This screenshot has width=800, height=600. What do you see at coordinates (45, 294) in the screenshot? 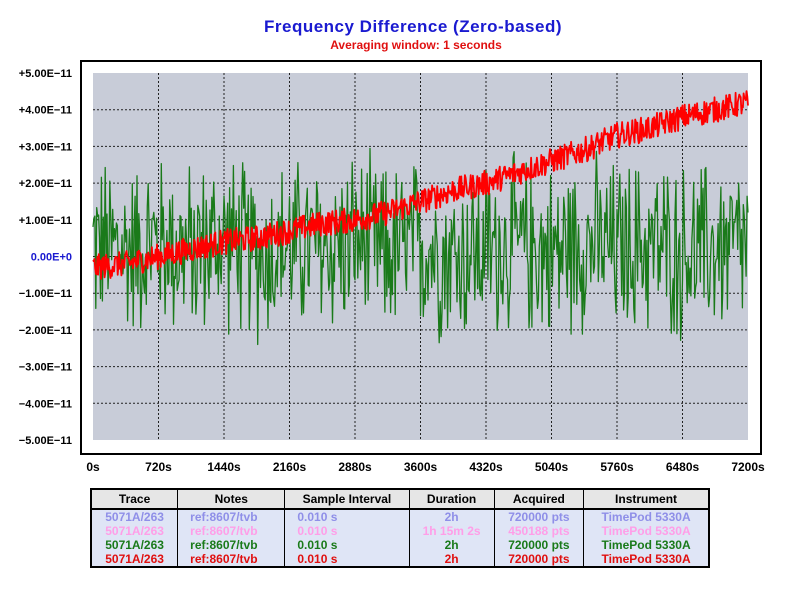
I see `y-tick-label: −1.00E−11` at bounding box center [45, 294].